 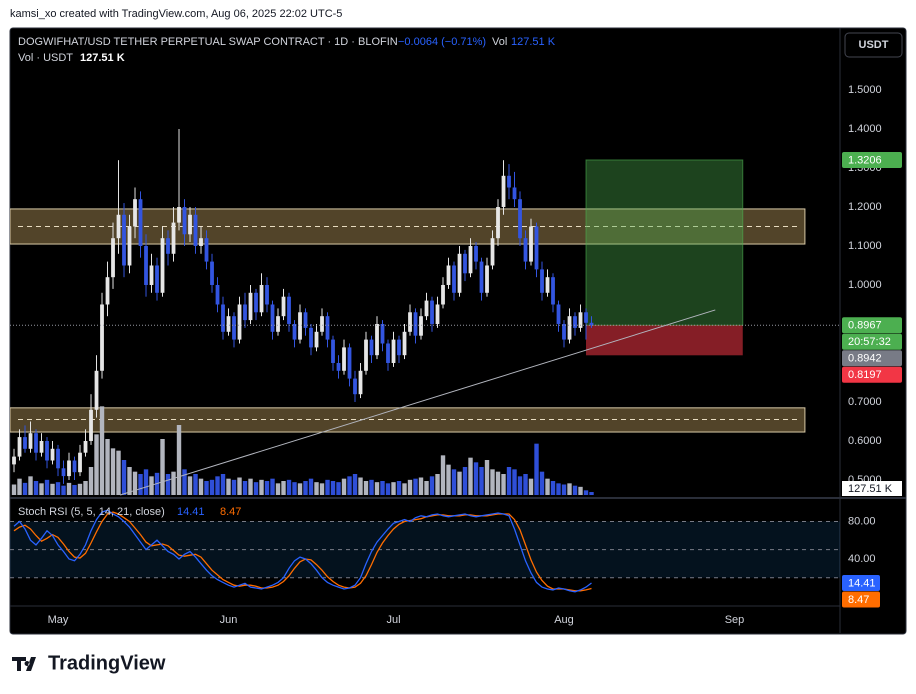 I want to click on stoch-badge-label: 14.41, so click(x=862, y=583).